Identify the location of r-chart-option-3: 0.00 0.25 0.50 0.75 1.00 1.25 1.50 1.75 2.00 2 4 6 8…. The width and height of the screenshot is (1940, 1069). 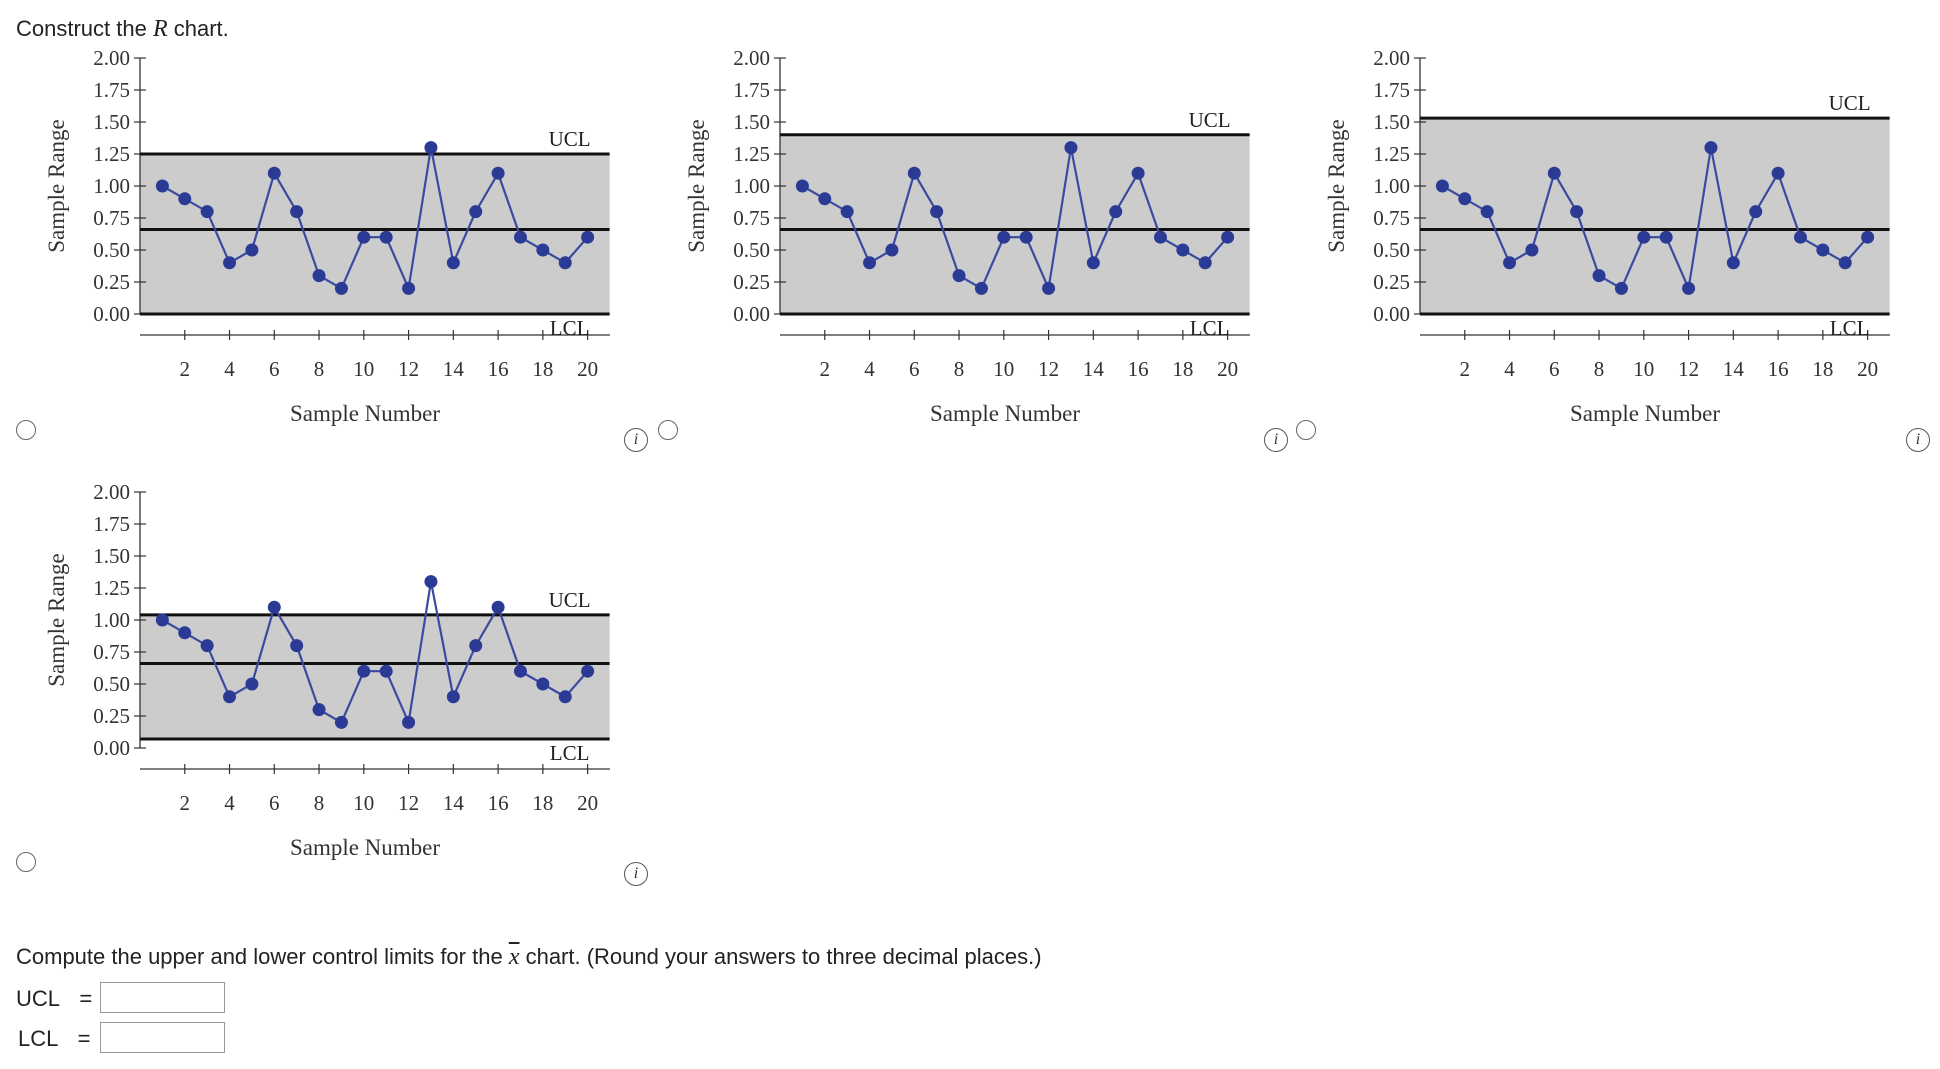
(1615, 245).